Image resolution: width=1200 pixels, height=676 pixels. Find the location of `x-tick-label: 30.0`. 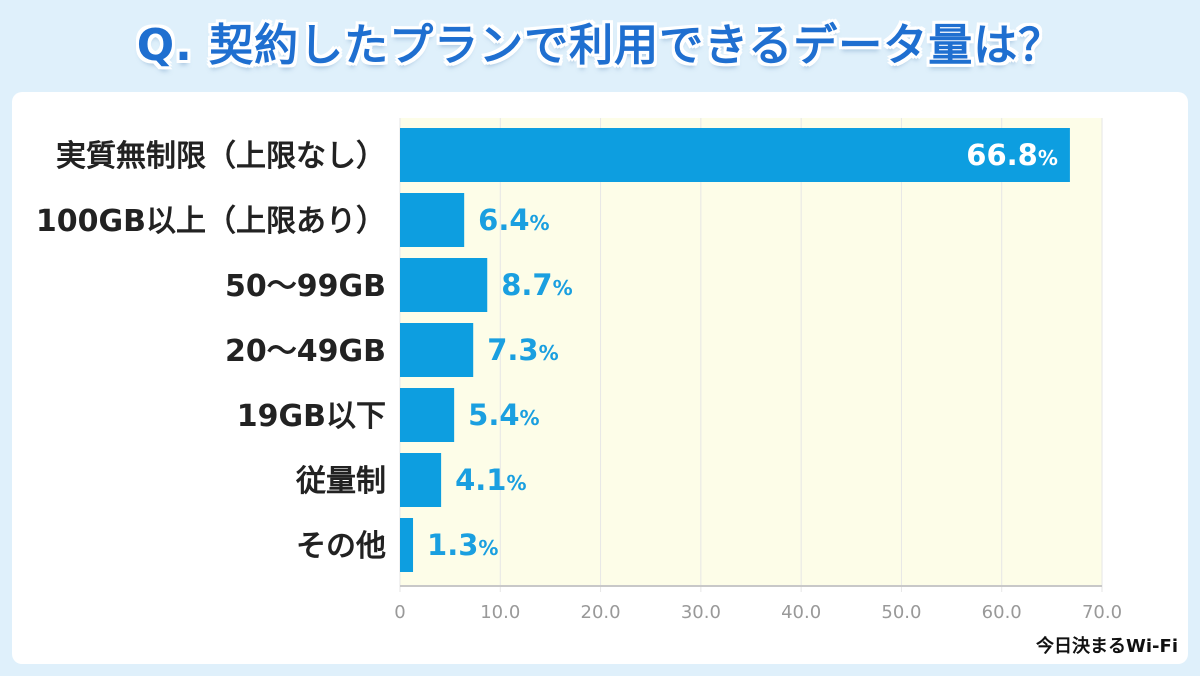

x-tick-label: 30.0 is located at coordinates (701, 612).